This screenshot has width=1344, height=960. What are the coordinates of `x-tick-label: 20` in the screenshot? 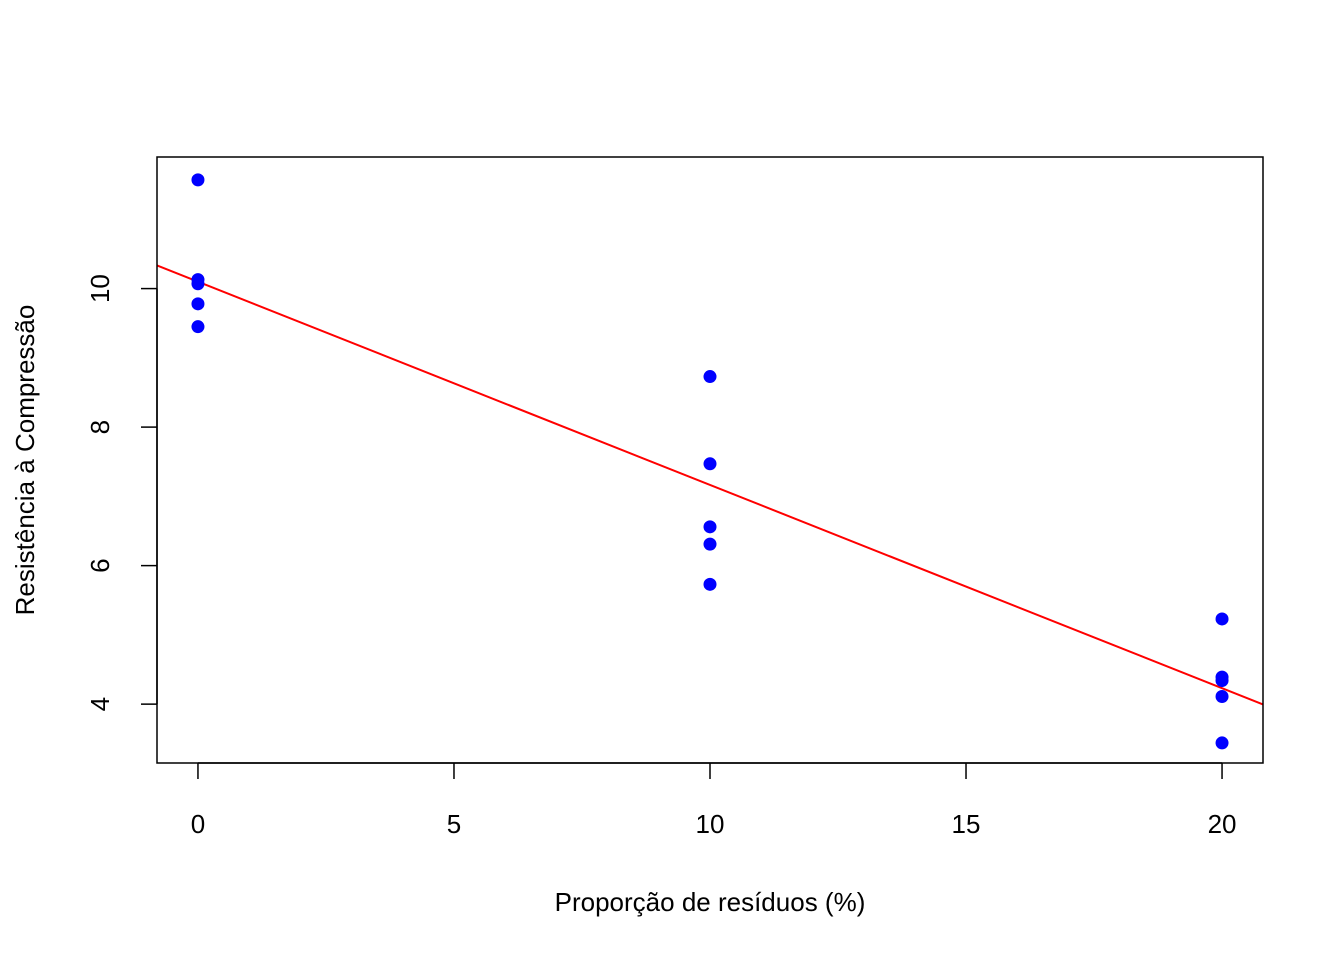 It's located at (1222, 824).